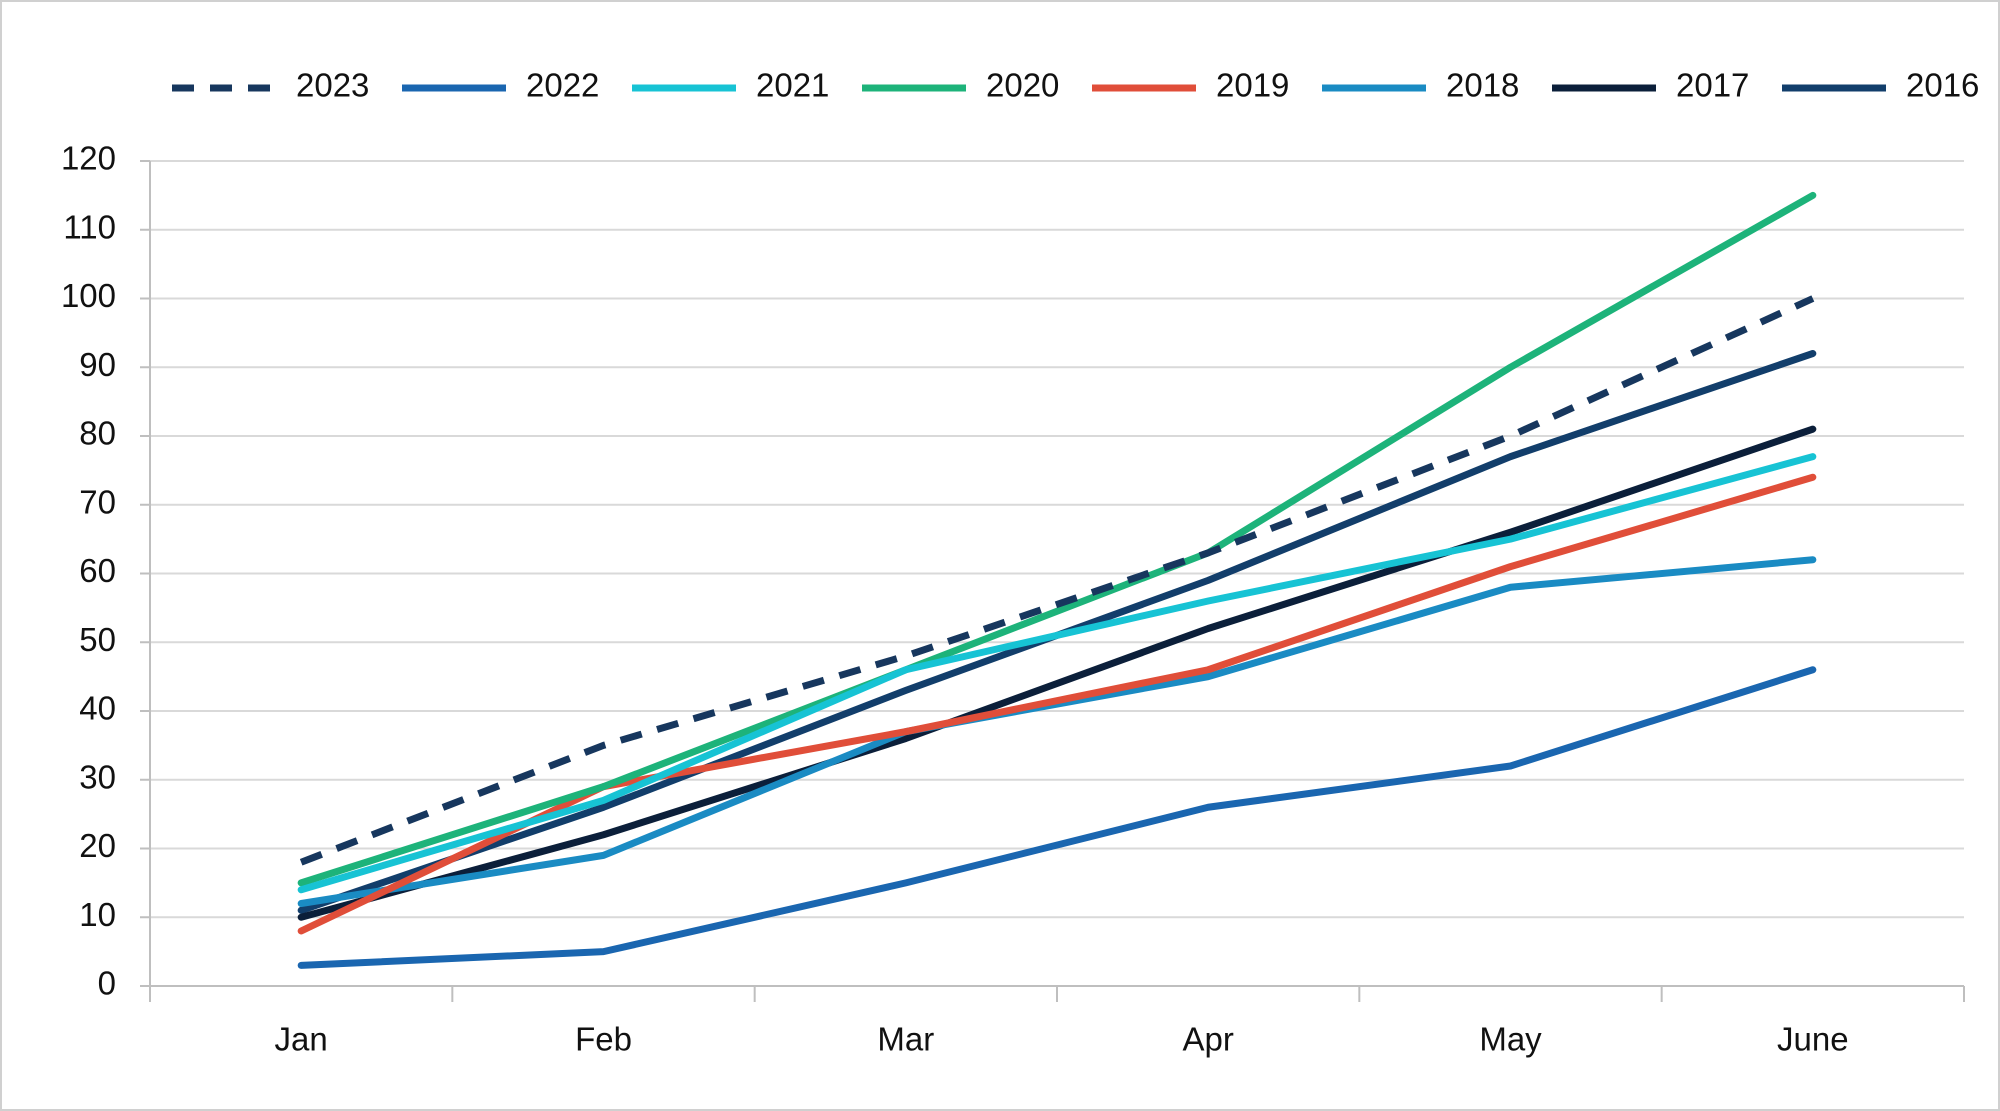 This screenshot has height=1111, width=2000. Describe the element at coordinates (1813, 1039) in the screenshot. I see `x-tick-label: June` at that location.